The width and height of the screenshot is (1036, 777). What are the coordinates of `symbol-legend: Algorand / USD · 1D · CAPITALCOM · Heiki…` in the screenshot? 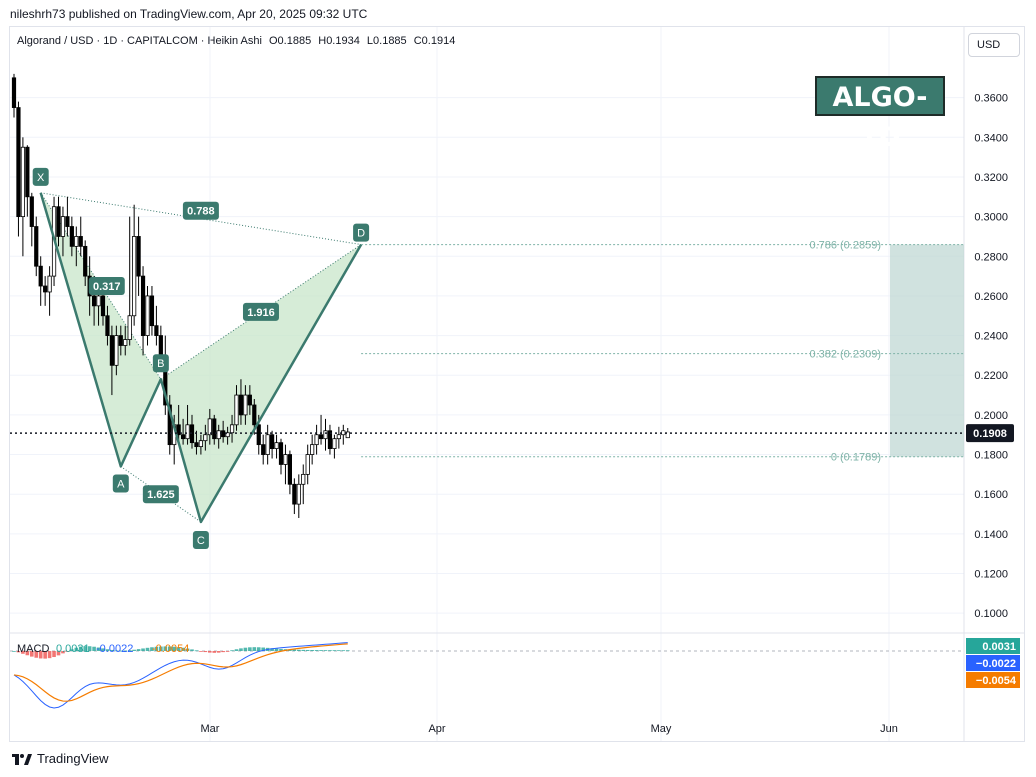 It's located at (238, 41).